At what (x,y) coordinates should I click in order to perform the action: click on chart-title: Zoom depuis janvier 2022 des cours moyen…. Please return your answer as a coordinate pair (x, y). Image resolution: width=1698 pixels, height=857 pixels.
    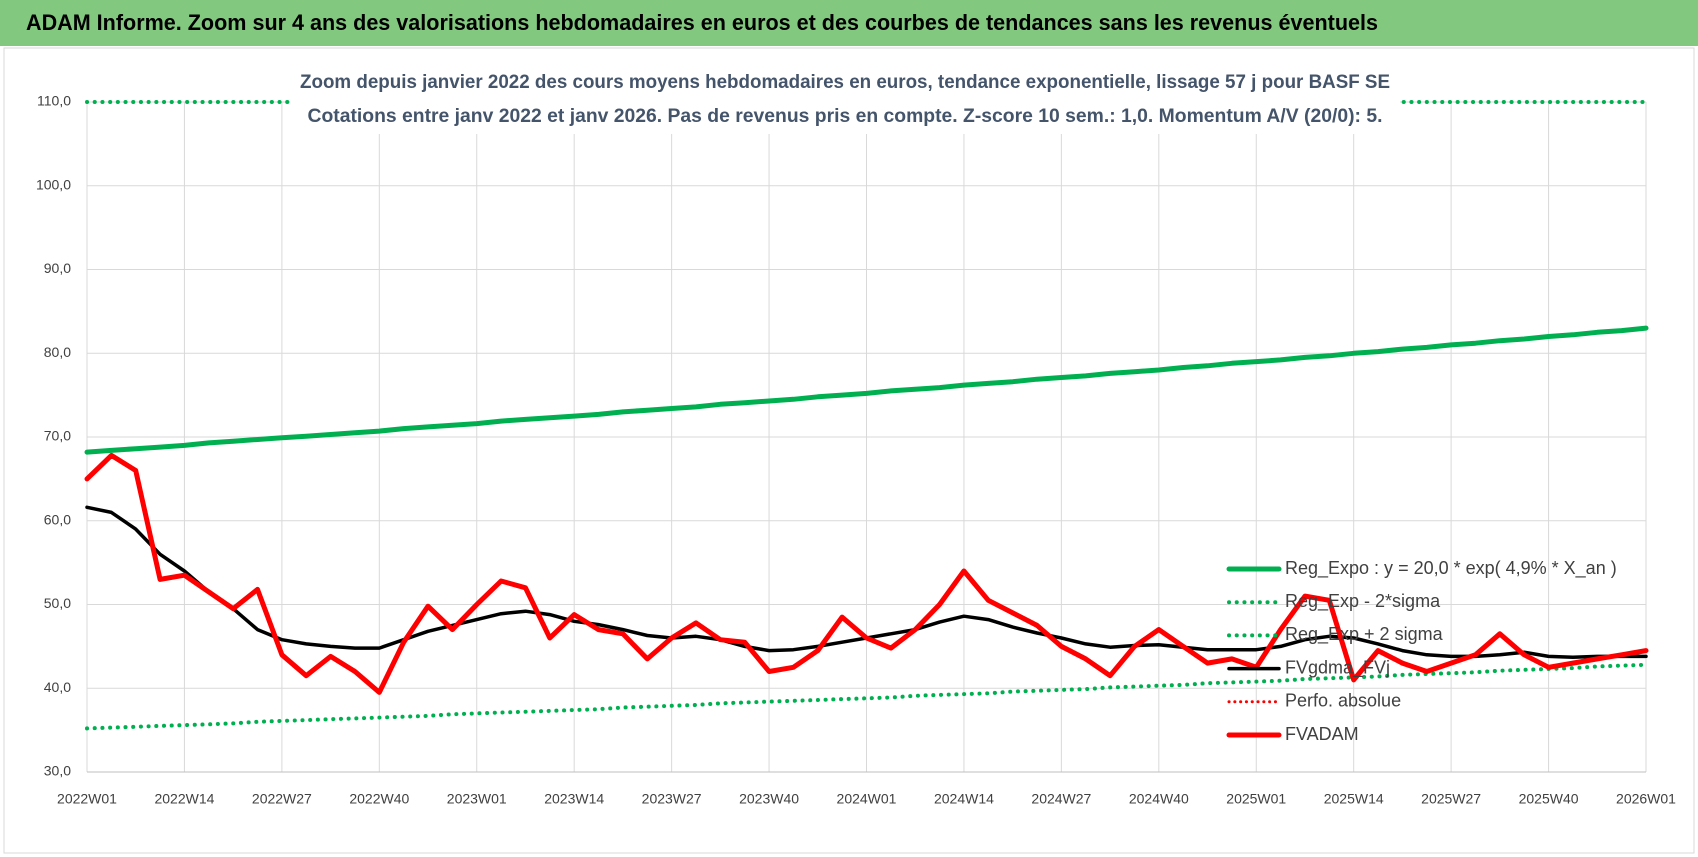
    Looking at the image, I should click on (845, 82).